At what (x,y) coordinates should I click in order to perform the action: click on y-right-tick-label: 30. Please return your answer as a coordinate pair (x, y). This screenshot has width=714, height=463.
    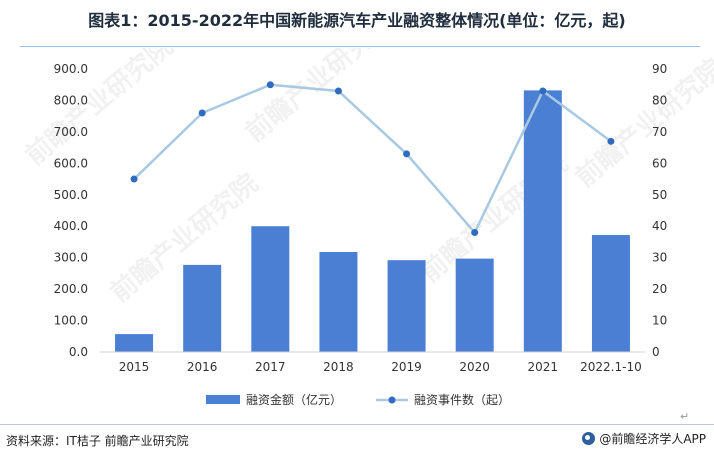
    Looking at the image, I should click on (659, 258).